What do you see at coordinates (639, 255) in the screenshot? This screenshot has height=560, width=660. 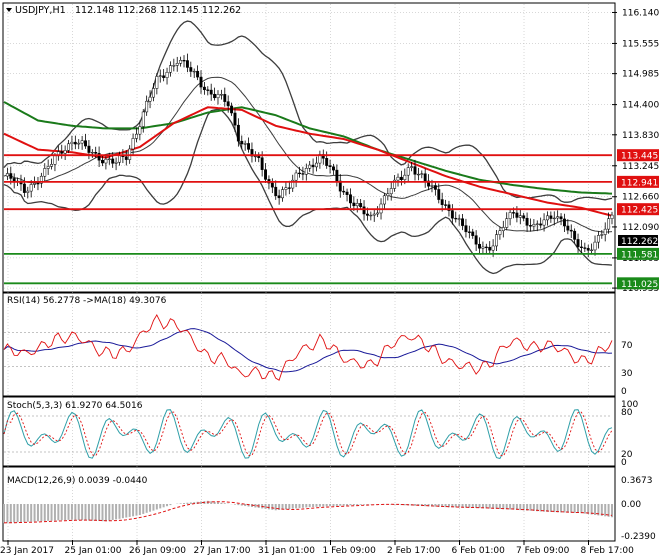 I see `level-label-text: 111.581` at bounding box center [639, 255].